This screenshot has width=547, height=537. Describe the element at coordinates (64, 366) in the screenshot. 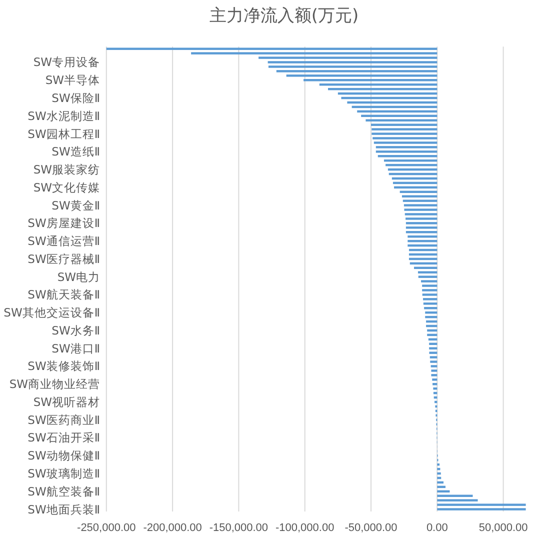

I see `y-tick-label: SW装修装饰Ⅱ` at that location.